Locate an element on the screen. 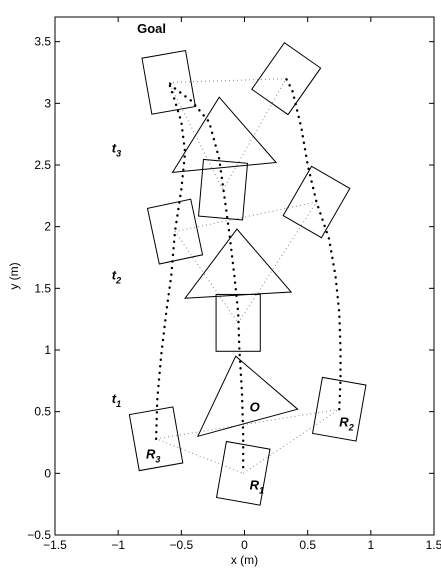 This screenshot has width=441, height=572. x-tick-label: 0 is located at coordinates (244, 545).